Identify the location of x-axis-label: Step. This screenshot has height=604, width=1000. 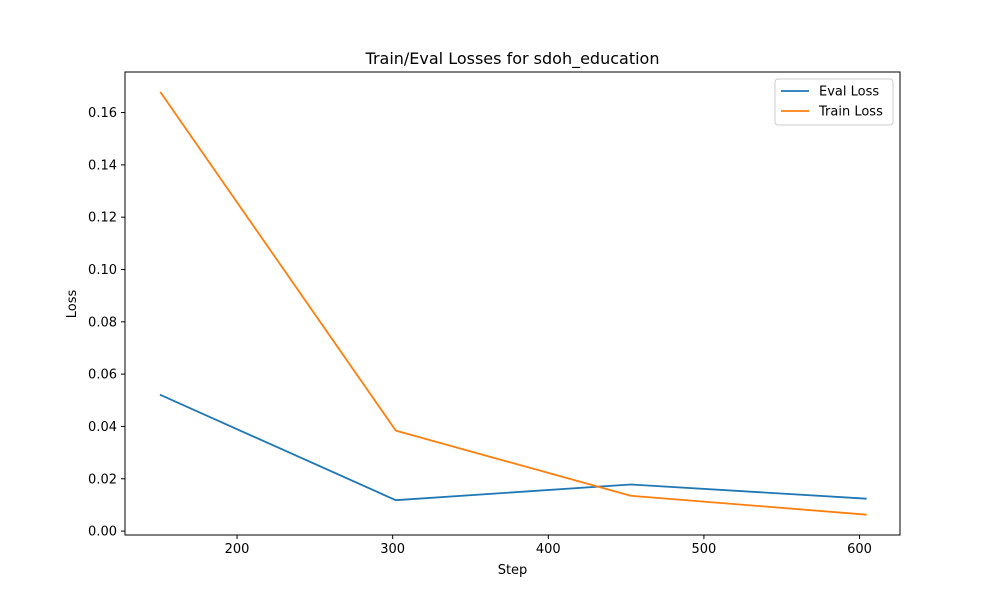
(513, 570).